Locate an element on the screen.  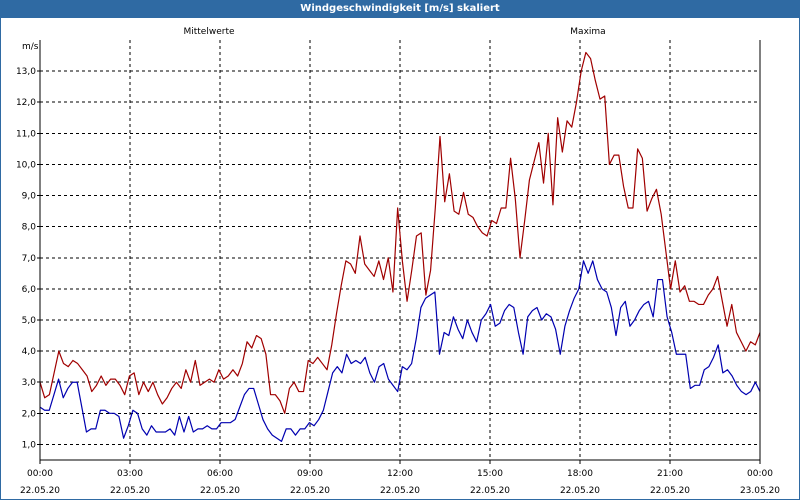
y-tick-label: 2,0 is located at coordinates (29, 414).